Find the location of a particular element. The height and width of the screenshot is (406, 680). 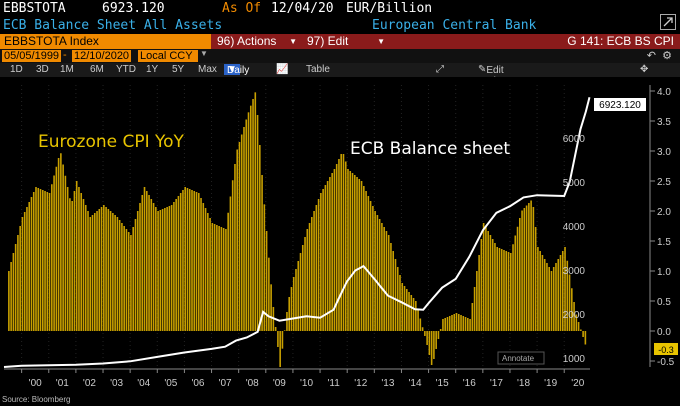

period-button-1d: 1D is located at coordinates (16, 69).